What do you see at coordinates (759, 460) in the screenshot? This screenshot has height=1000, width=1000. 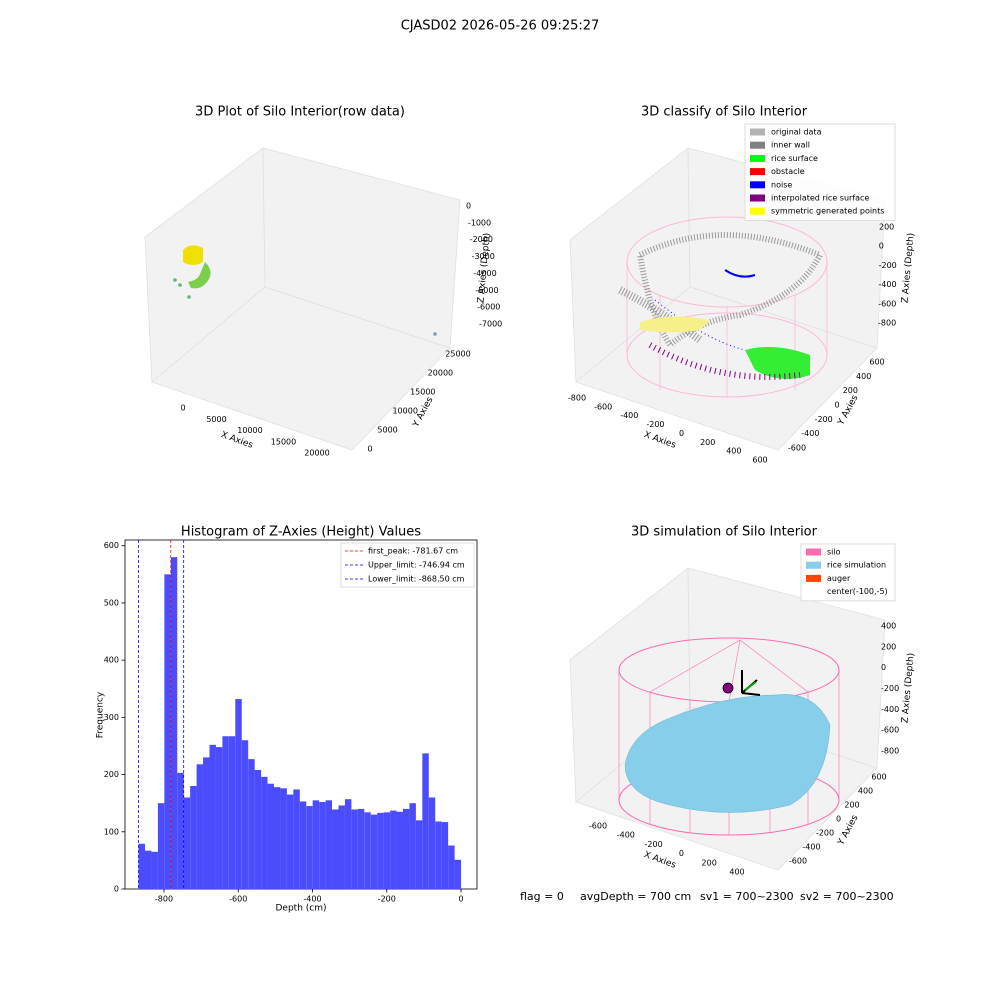 I see `x-tick-label: 600` at bounding box center [759, 460].